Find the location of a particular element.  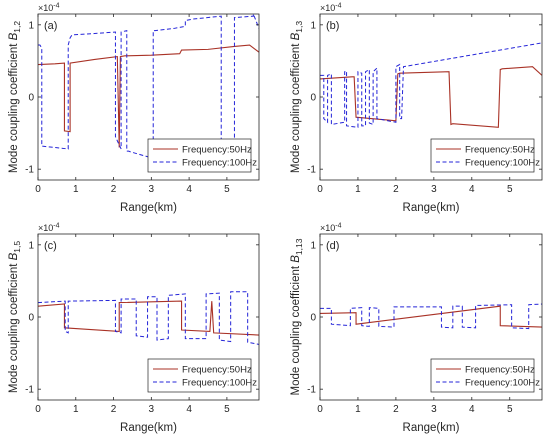

panel-letter: (c) is located at coordinates (50, 246).